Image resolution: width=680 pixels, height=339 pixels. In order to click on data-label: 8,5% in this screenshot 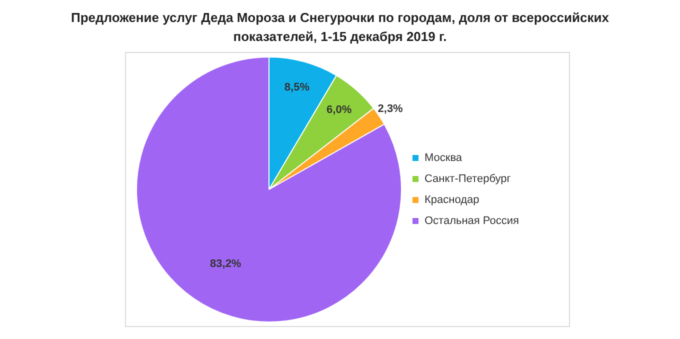, I will do `click(297, 87)`.